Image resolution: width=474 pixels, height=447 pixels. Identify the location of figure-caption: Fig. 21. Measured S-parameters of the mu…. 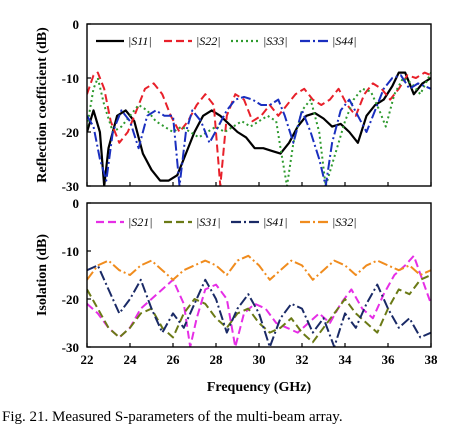
(172, 417).